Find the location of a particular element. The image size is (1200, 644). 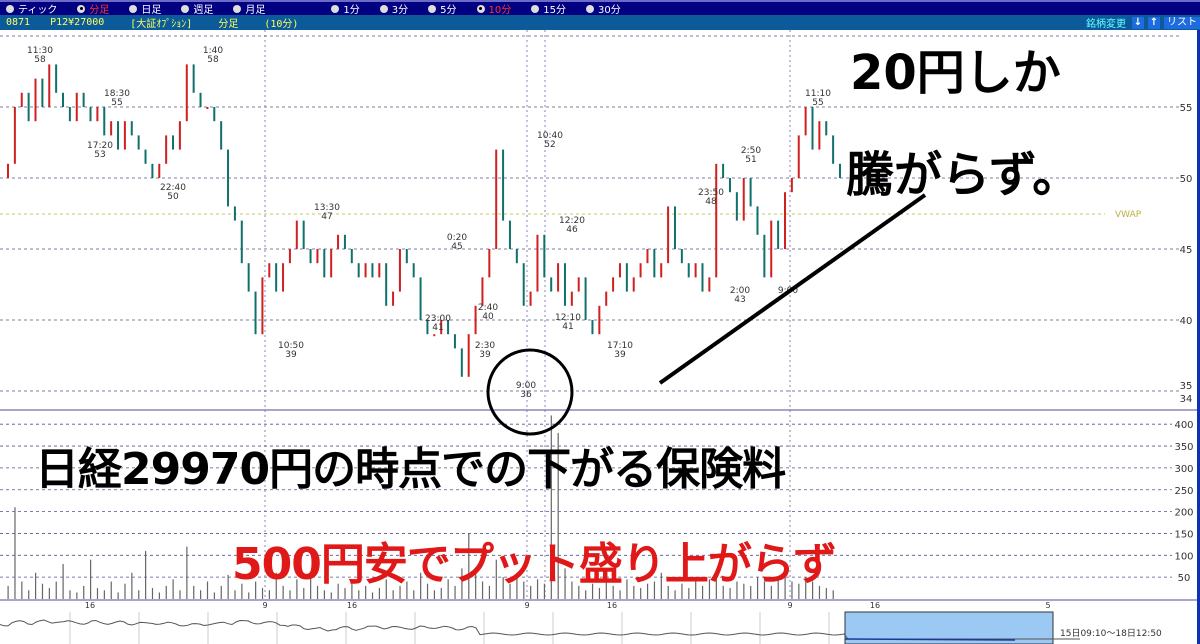

arrow-up-icon: ↑ is located at coordinates (1154, 22).